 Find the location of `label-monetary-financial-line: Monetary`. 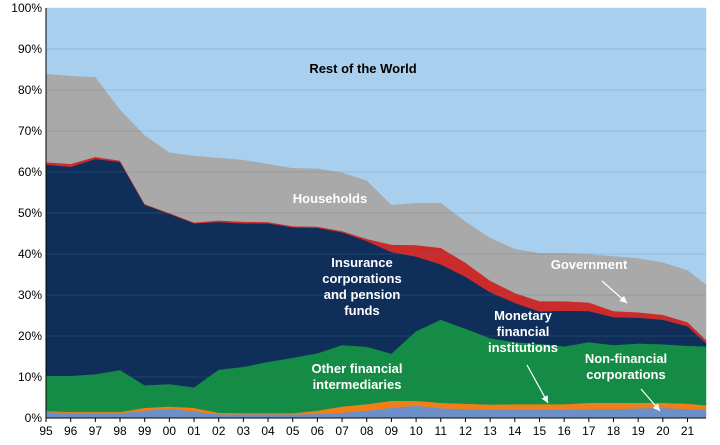

label-monetary-financial-line: Monetary is located at coordinates (523, 315).